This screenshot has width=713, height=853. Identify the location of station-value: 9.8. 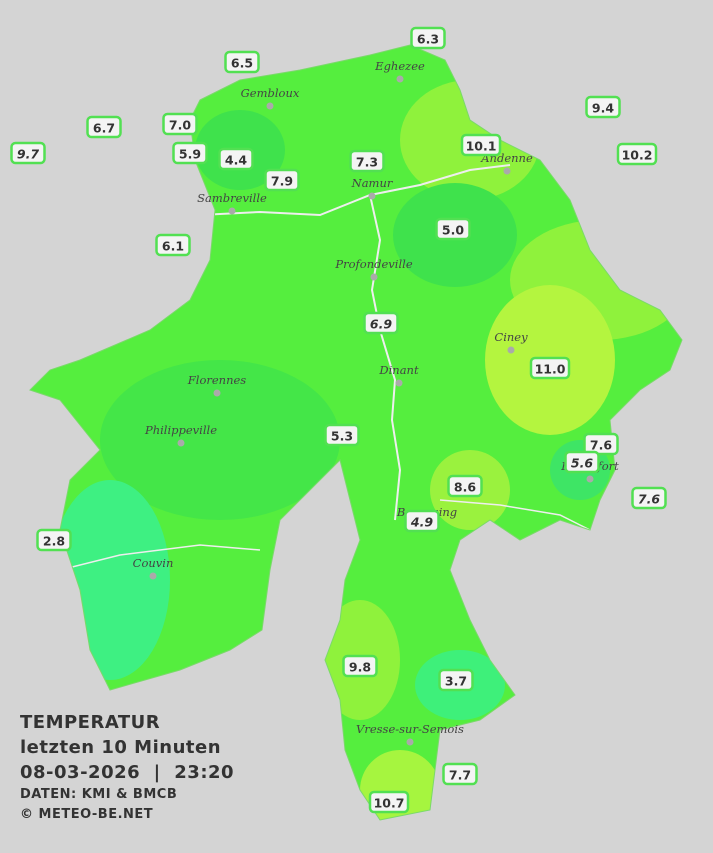
(360, 667).